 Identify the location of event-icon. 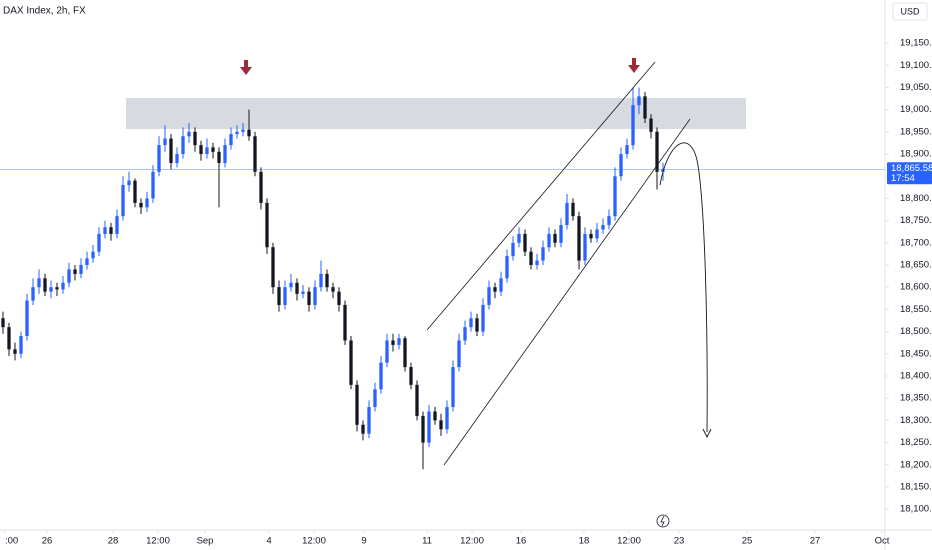
(663, 521).